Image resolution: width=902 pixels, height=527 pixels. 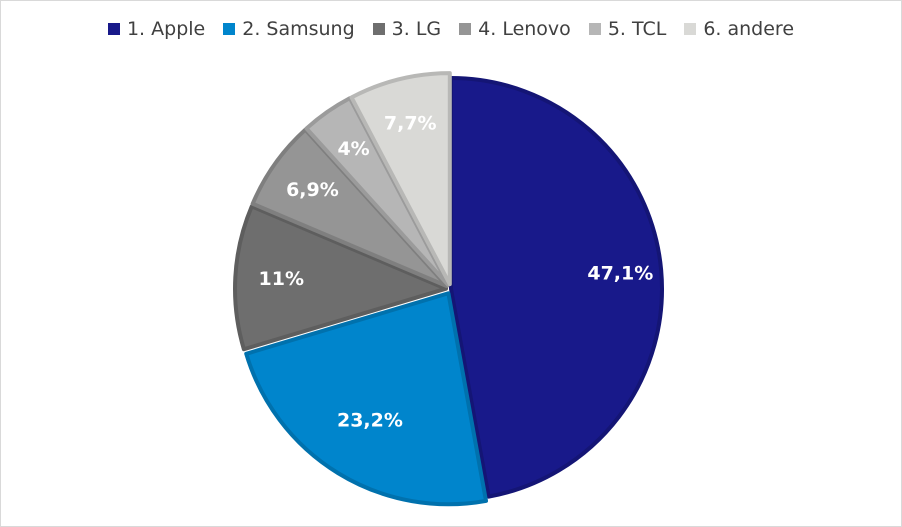 I want to click on slice-label: 11%, so click(x=281, y=279).